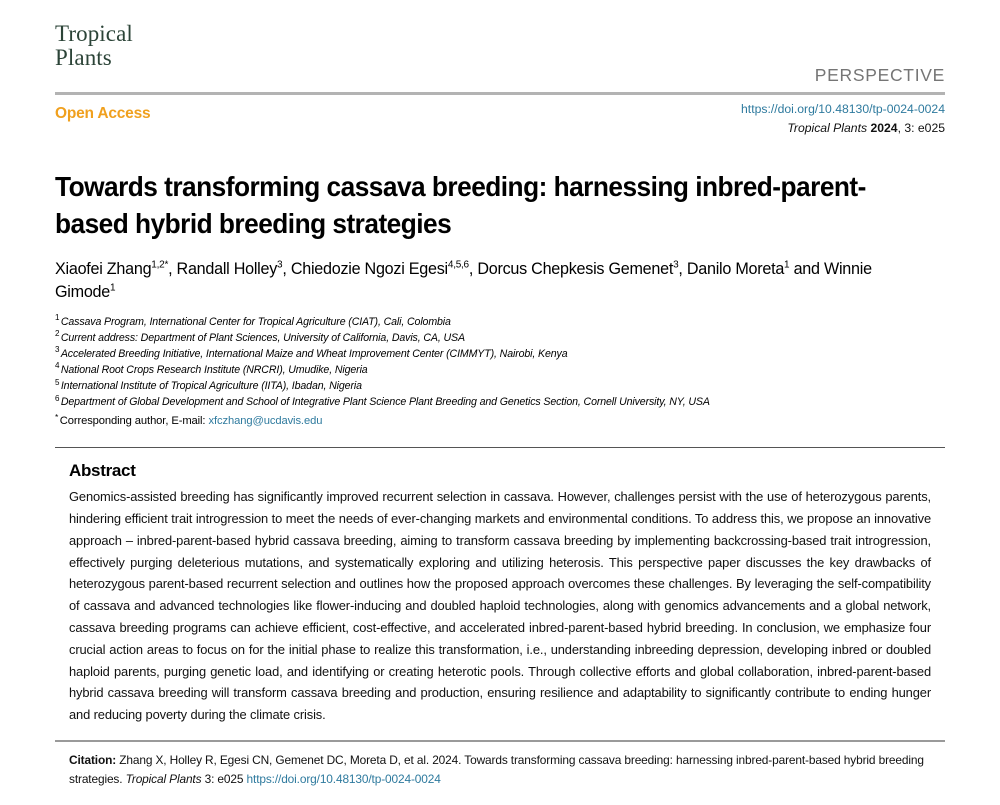 Image resolution: width=1000 pixels, height=805 pixels. What do you see at coordinates (884, 127) in the screenshot?
I see `issue-year: 2024` at bounding box center [884, 127].